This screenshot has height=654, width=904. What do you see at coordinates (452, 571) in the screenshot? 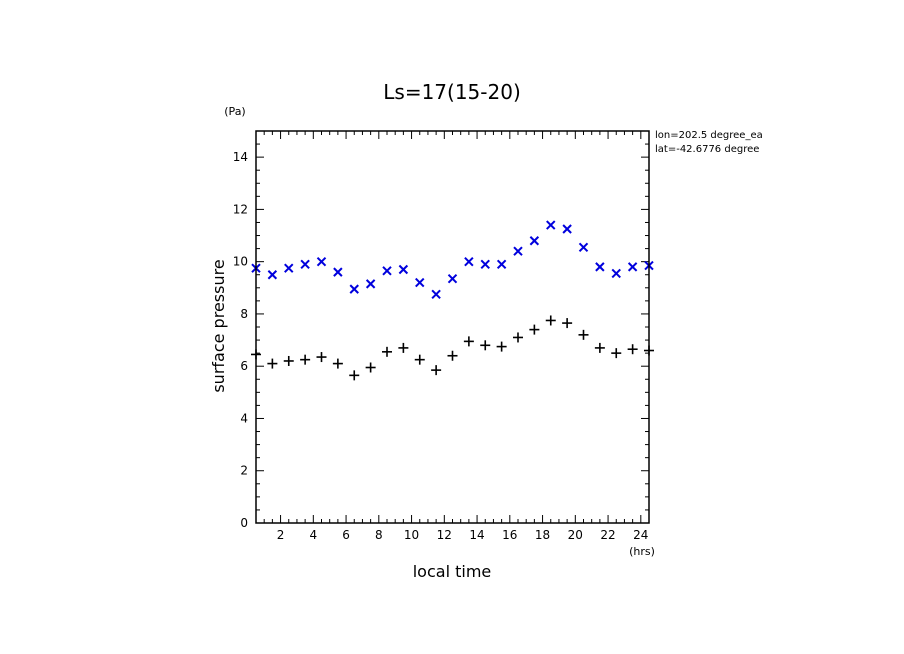
I see `x-axis-title: local time` at bounding box center [452, 571].